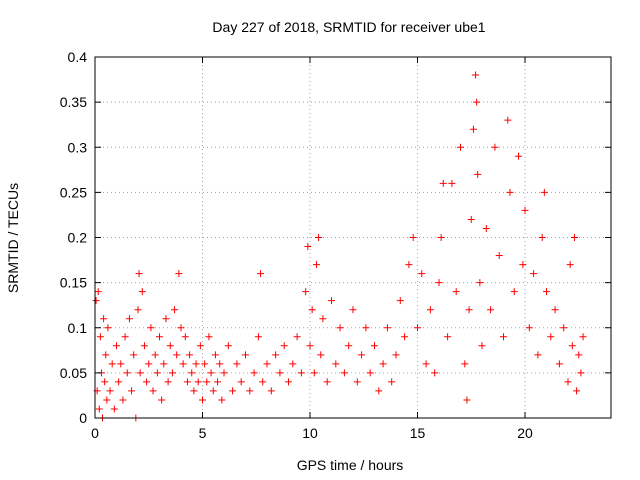 This screenshot has width=640, height=480. I want to click on x-tick-label: 10, so click(310, 433).